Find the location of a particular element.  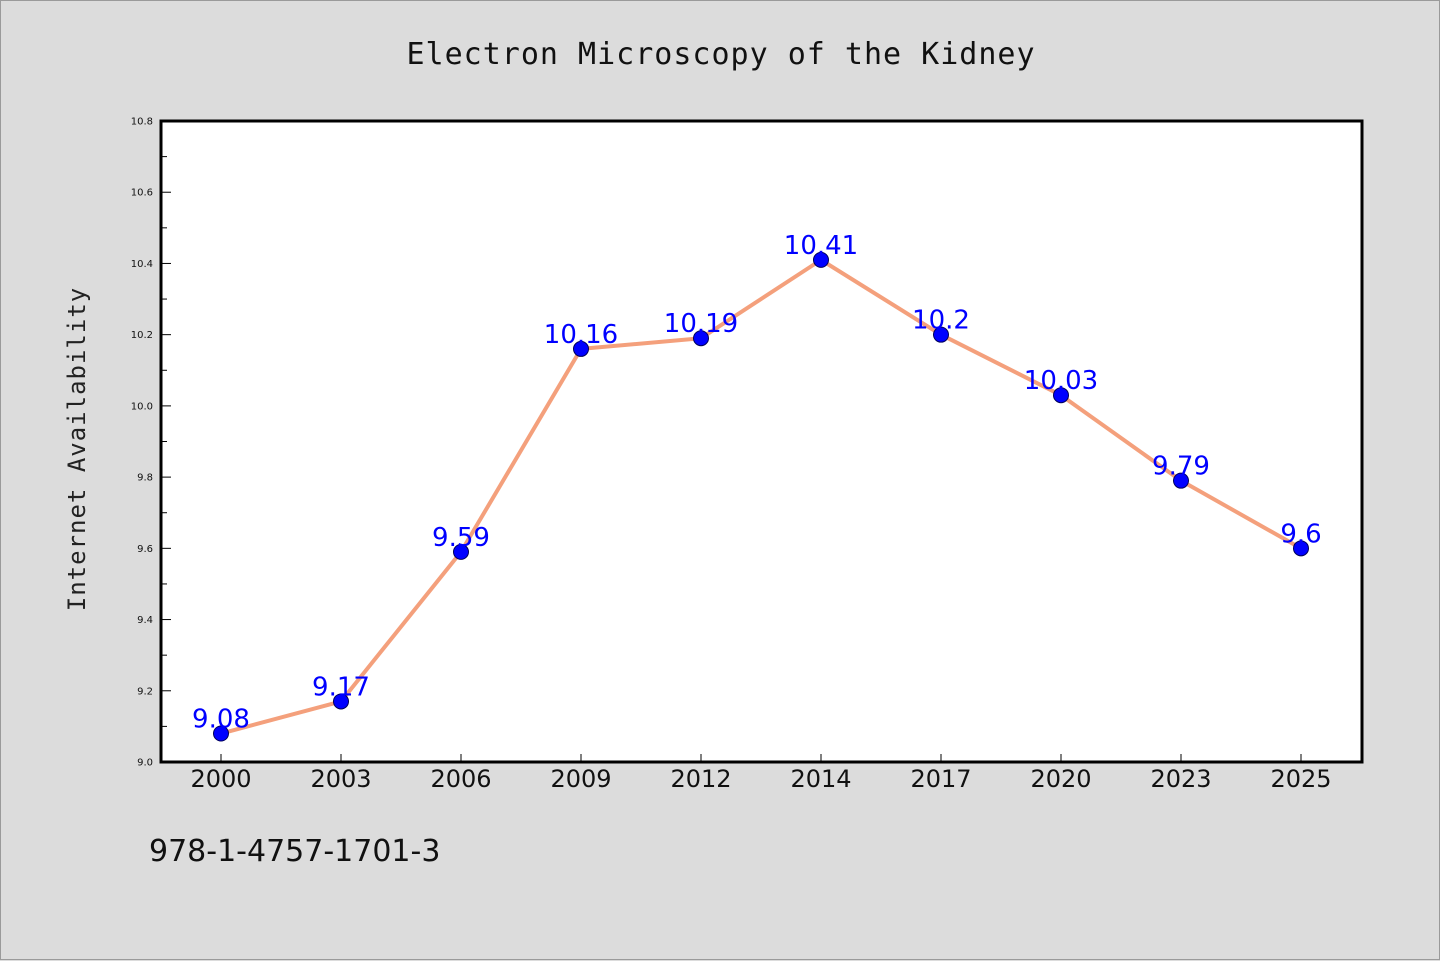

x-tick-labels: 2000 2003 2006 2009 2012 2014 2017 2020 2023 2025 is located at coordinates (760, 779).